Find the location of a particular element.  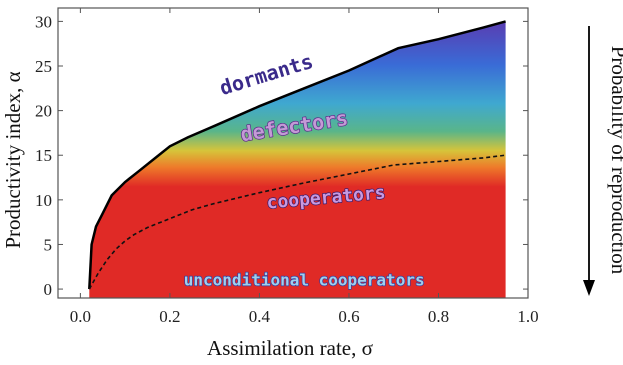

side-label: Probability of reproduction is located at coordinates (615, 160).